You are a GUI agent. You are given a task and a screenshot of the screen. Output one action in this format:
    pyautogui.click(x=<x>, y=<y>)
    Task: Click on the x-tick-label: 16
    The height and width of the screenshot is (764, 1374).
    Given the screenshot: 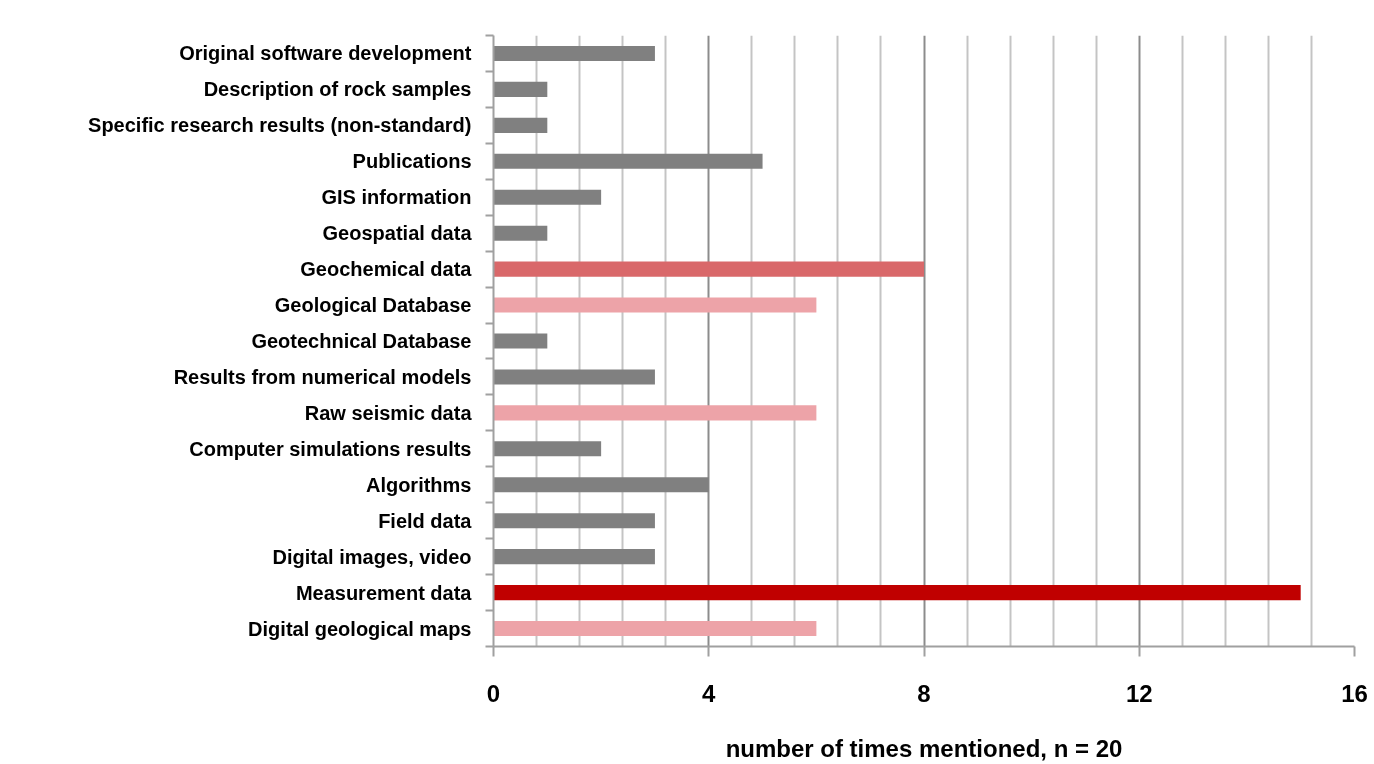 What is the action you would take?
    pyautogui.click(x=1354, y=693)
    